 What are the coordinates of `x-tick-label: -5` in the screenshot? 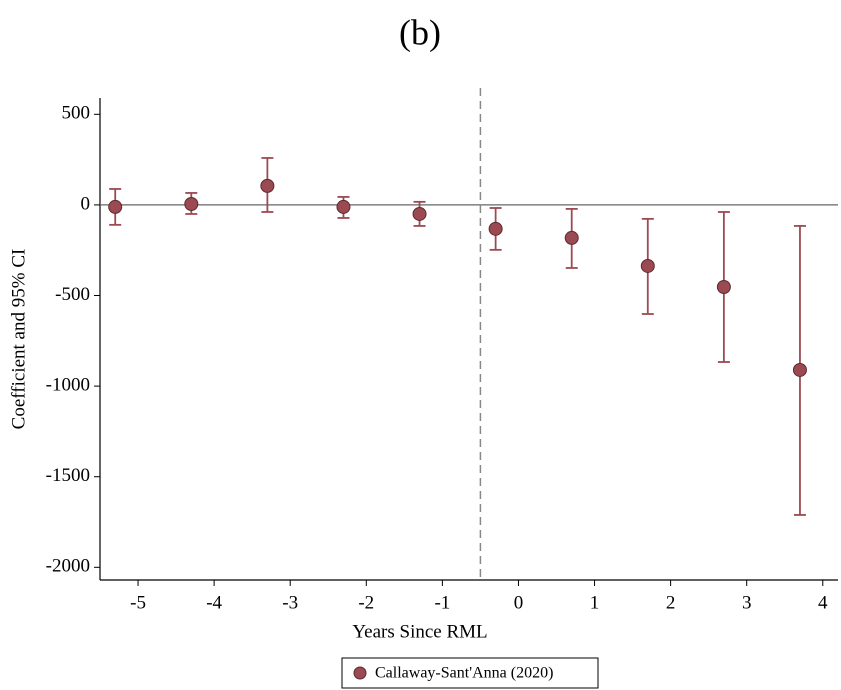 It's located at (138, 602).